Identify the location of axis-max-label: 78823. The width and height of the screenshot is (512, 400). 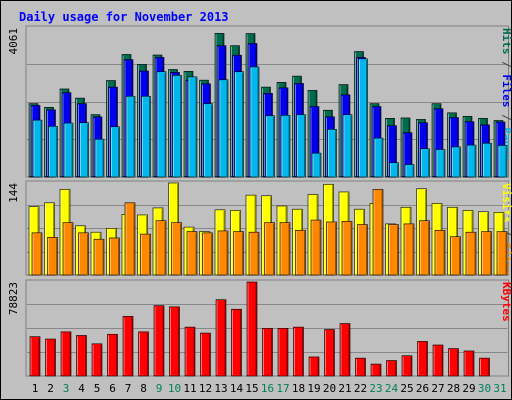
(13, 298).